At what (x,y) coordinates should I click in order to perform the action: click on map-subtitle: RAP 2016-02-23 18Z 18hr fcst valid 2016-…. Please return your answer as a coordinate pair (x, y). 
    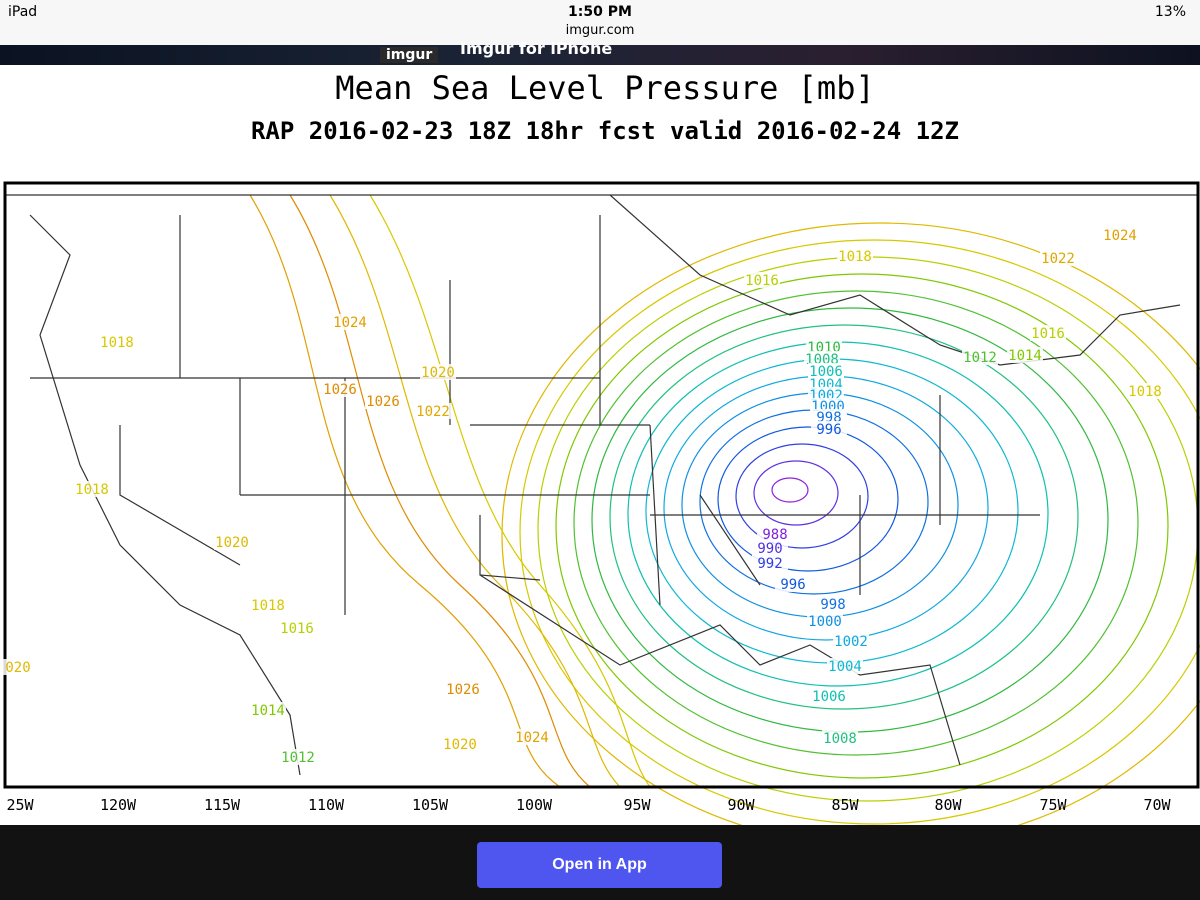
    Looking at the image, I should click on (605, 131).